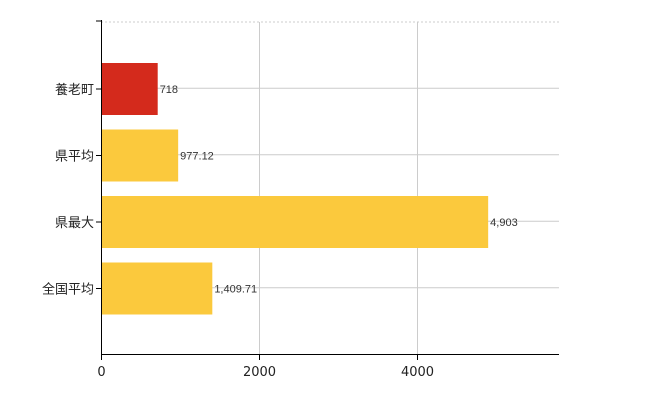 This screenshot has height=400, width=650. Describe the element at coordinates (504, 223) in the screenshot. I see `data-label-3: 4,903` at that location.